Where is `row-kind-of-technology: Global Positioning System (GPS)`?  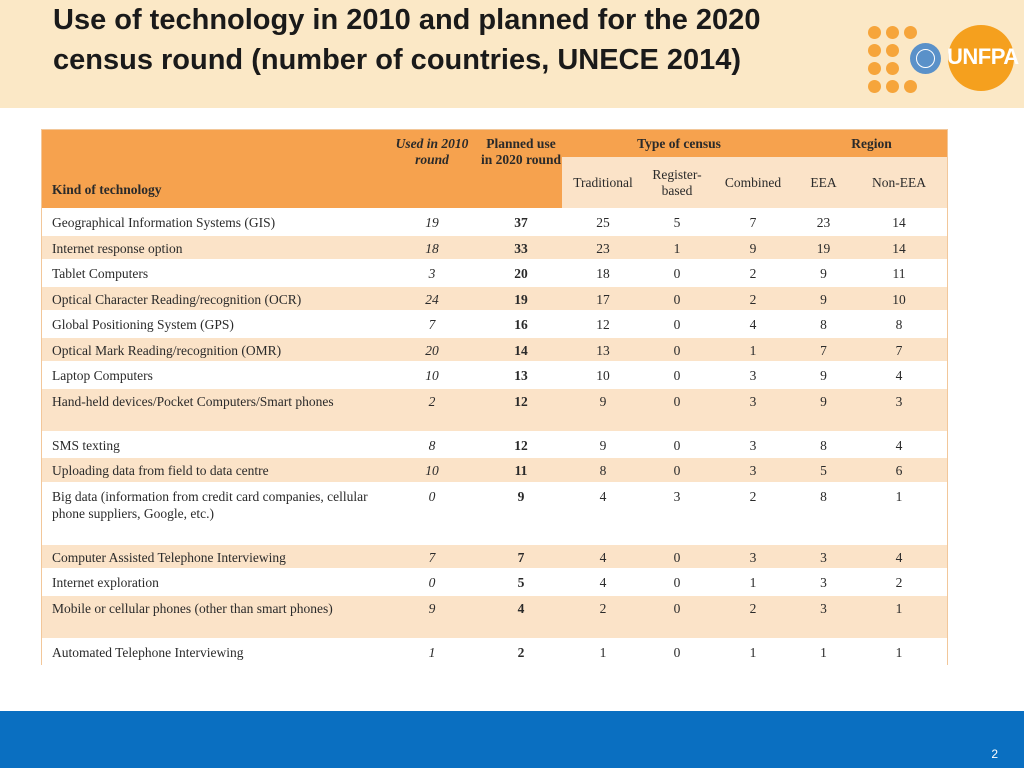 row-kind-of-technology: Global Positioning System (GPS) is located at coordinates (213, 325).